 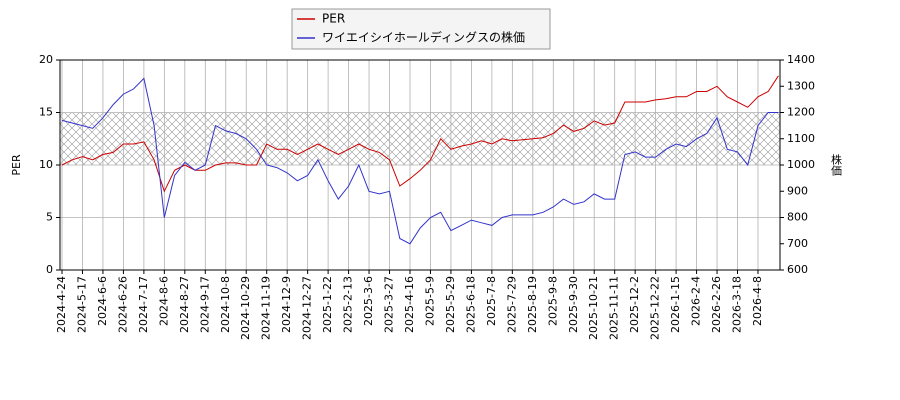 What do you see at coordinates (614, 308) in the screenshot?
I see `x-tick-label: 2025-11-11` at bounding box center [614, 308].